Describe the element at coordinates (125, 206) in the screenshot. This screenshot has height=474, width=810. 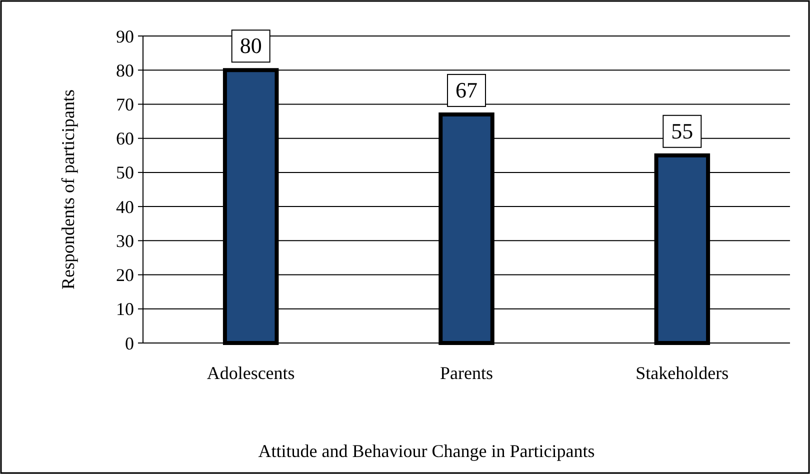
I see `y-tick-label: 40` at that location.